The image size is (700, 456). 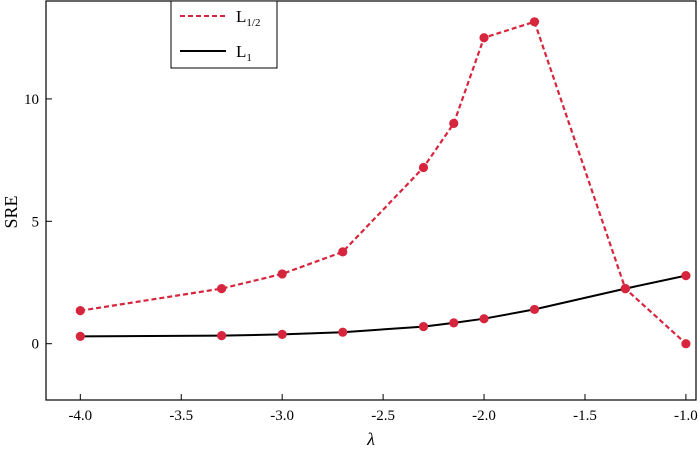 I want to click on x-tick-label: -1.0, so click(x=686, y=416).